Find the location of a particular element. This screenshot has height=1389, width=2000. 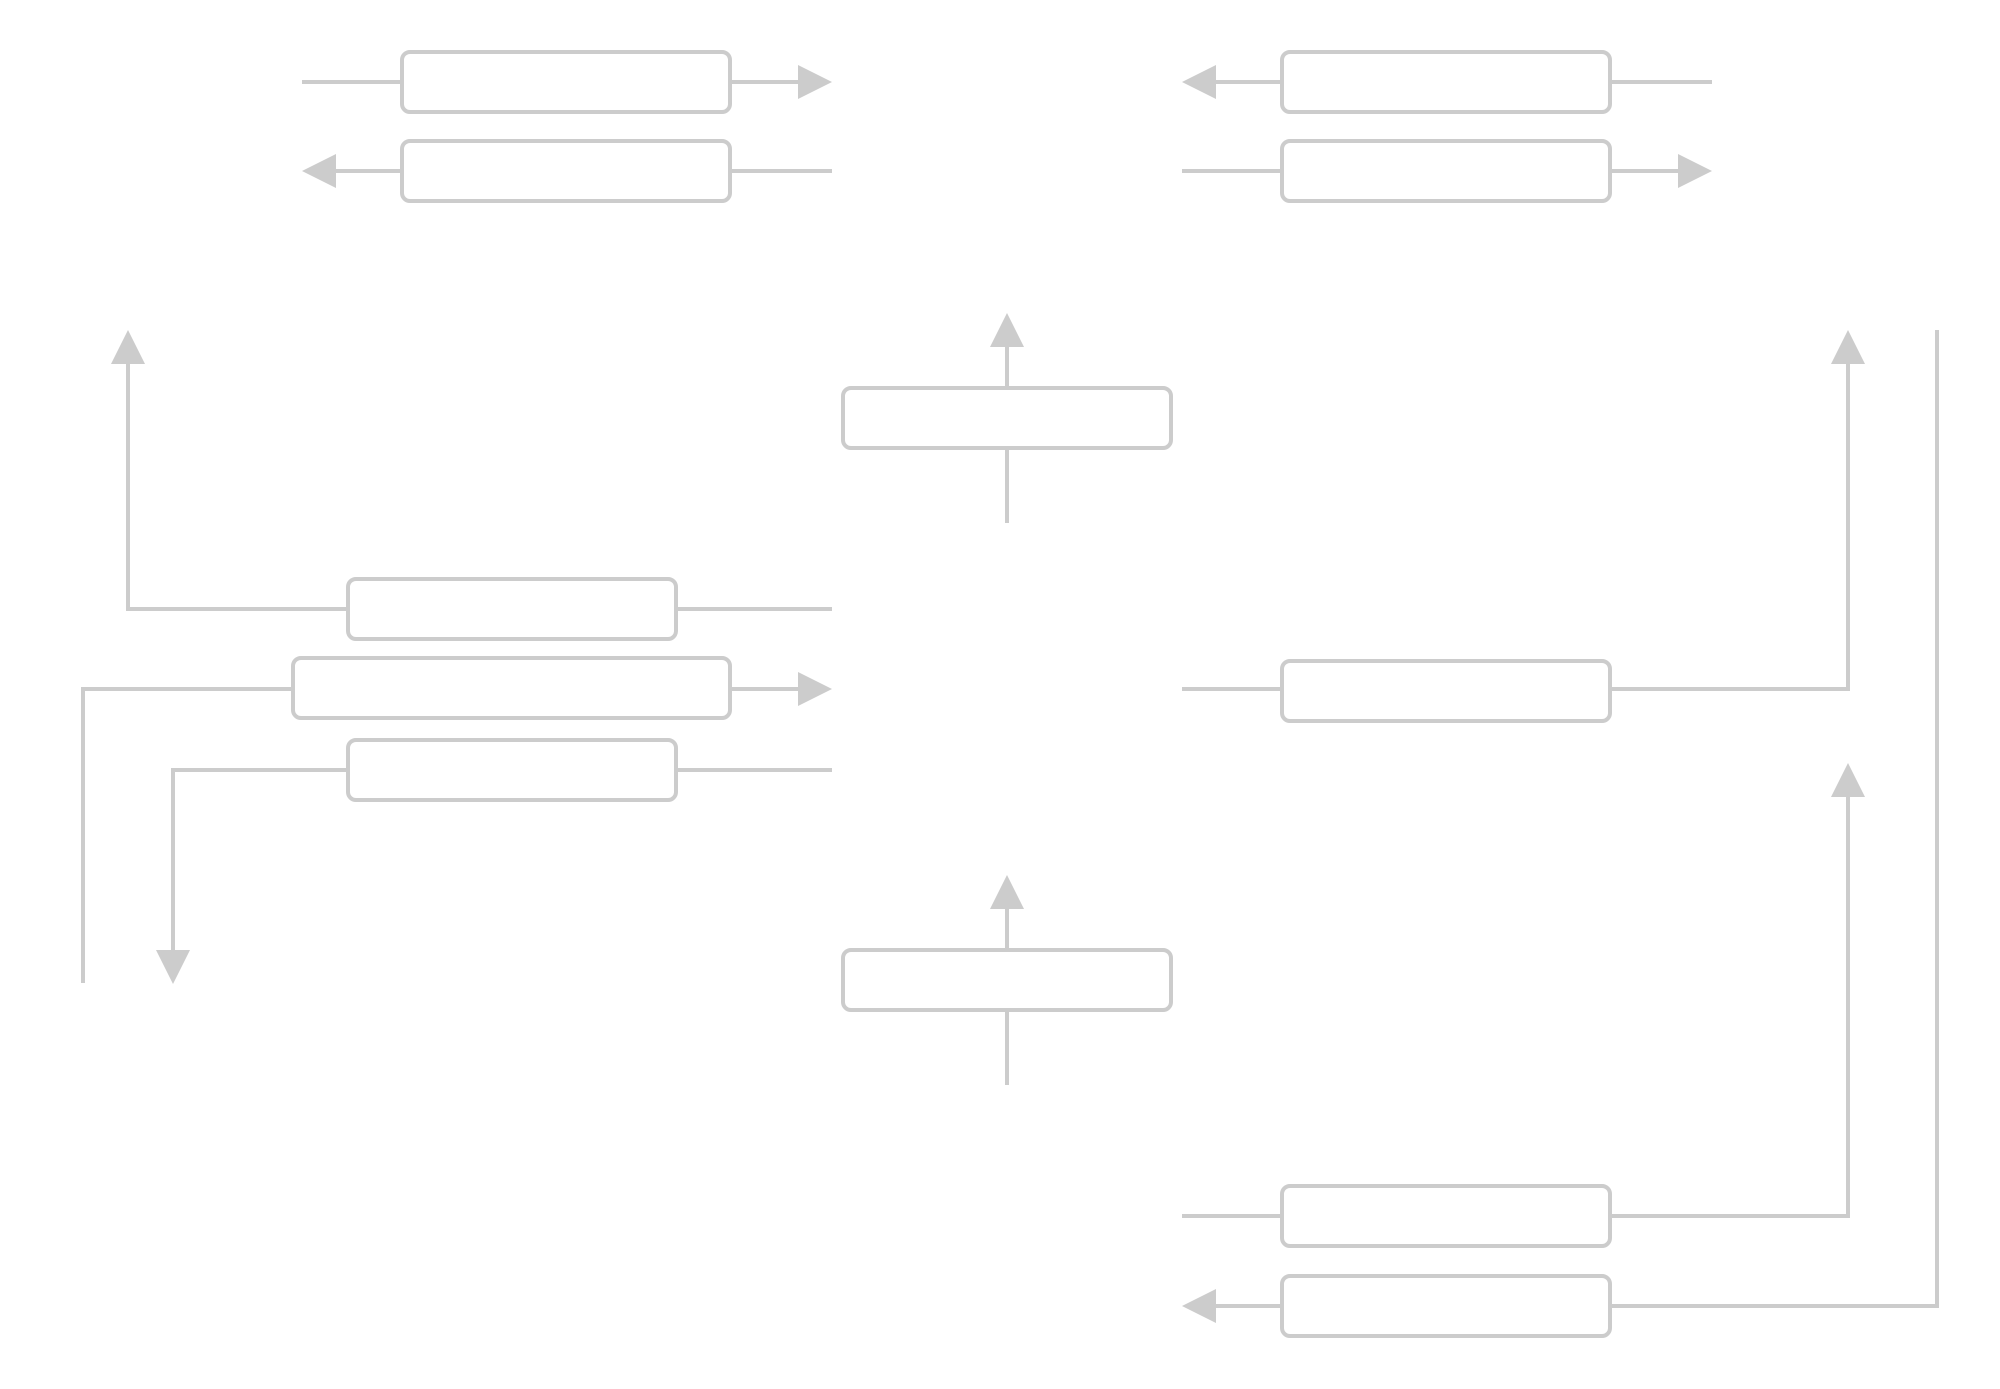

arrowhead-top-right-2-right is located at coordinates (1695, 171).